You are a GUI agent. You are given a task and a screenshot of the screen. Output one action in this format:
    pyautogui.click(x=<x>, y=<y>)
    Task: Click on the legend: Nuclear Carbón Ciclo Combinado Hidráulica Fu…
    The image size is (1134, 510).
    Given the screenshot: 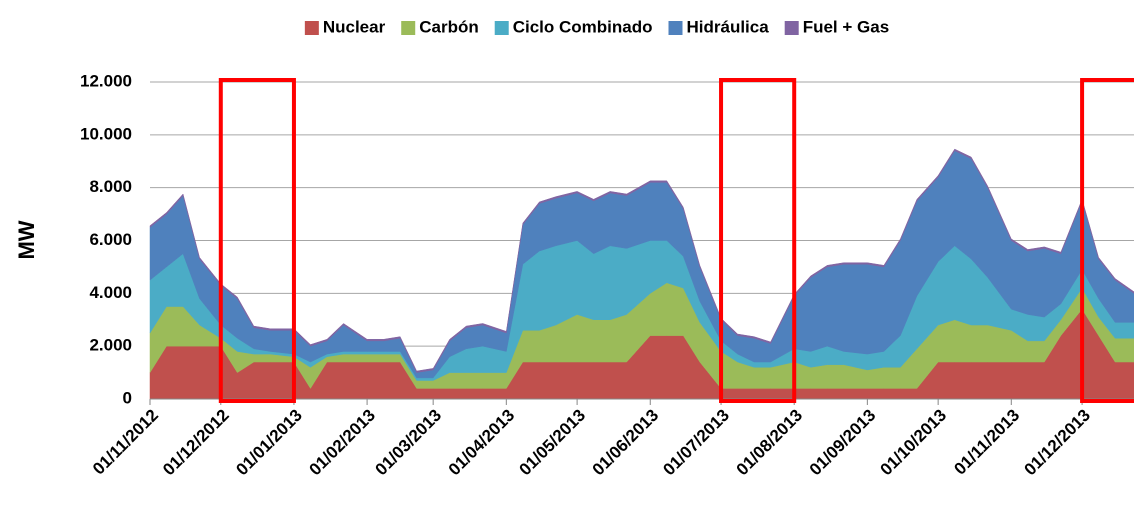 What is the action you would take?
    pyautogui.click(x=596, y=26)
    